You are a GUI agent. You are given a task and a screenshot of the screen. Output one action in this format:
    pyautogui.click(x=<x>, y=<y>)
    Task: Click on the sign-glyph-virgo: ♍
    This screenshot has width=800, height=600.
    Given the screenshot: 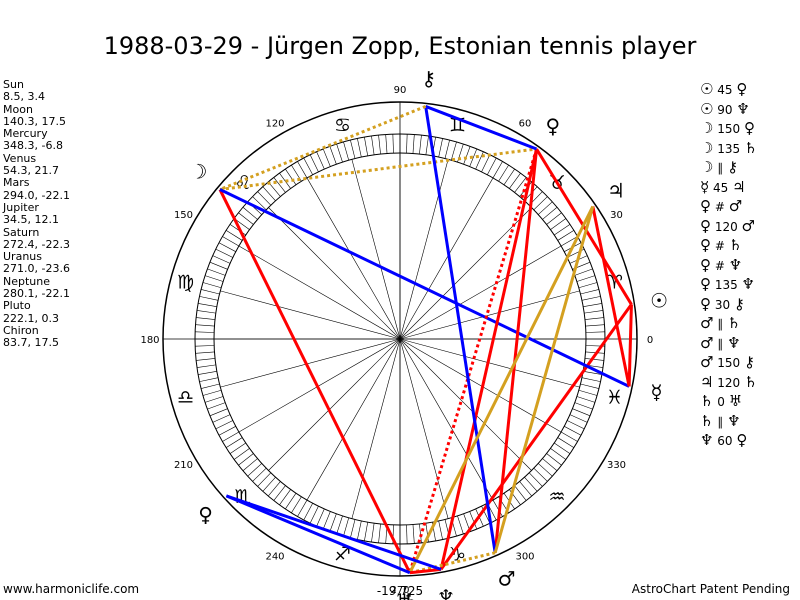 What is the action you would take?
    pyautogui.click(x=185, y=283)
    